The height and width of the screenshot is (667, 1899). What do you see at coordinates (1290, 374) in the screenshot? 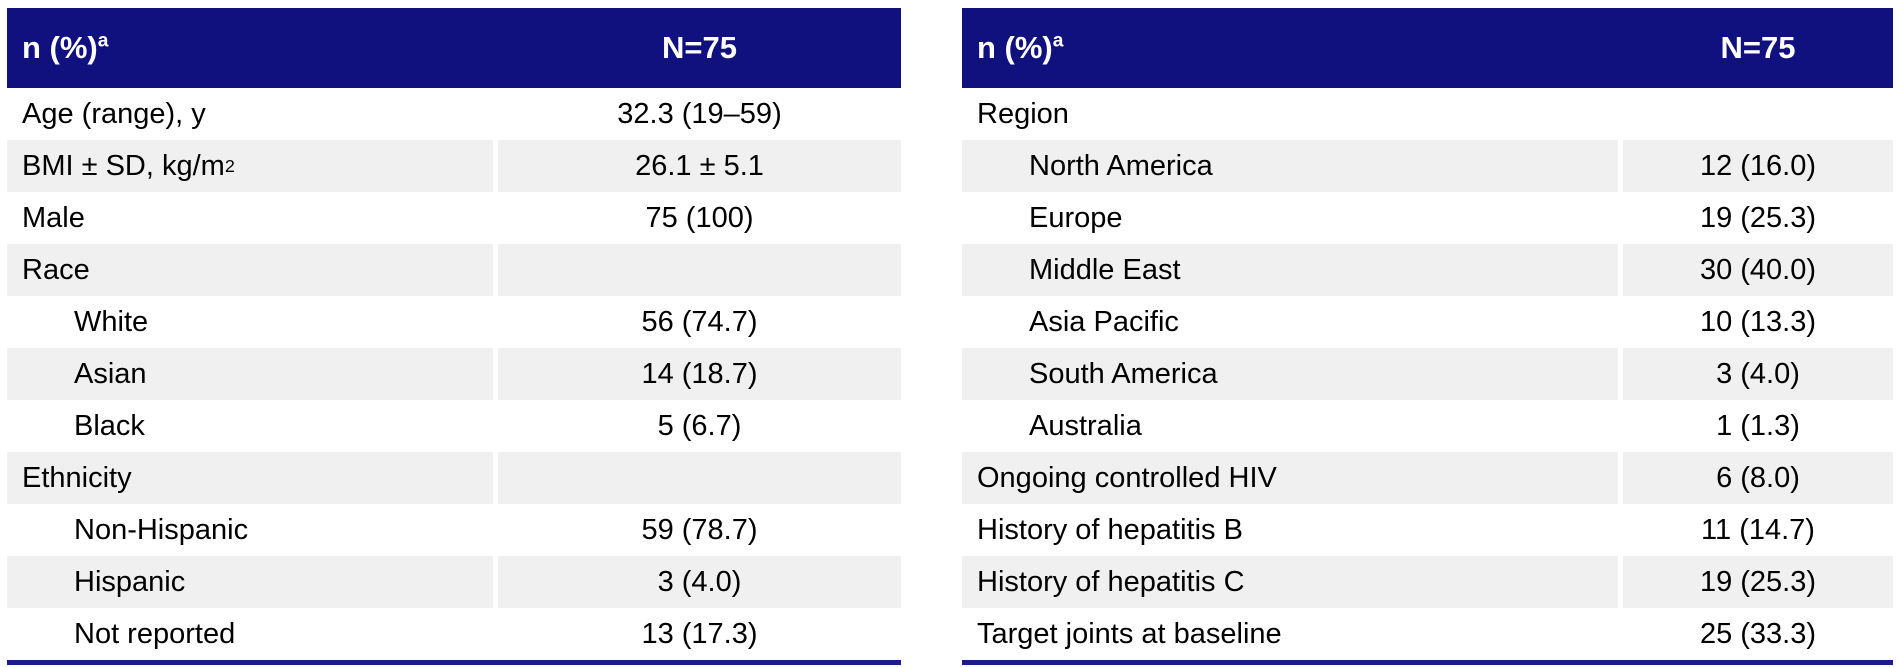
I see `row-label-cell: South America` at bounding box center [1290, 374].